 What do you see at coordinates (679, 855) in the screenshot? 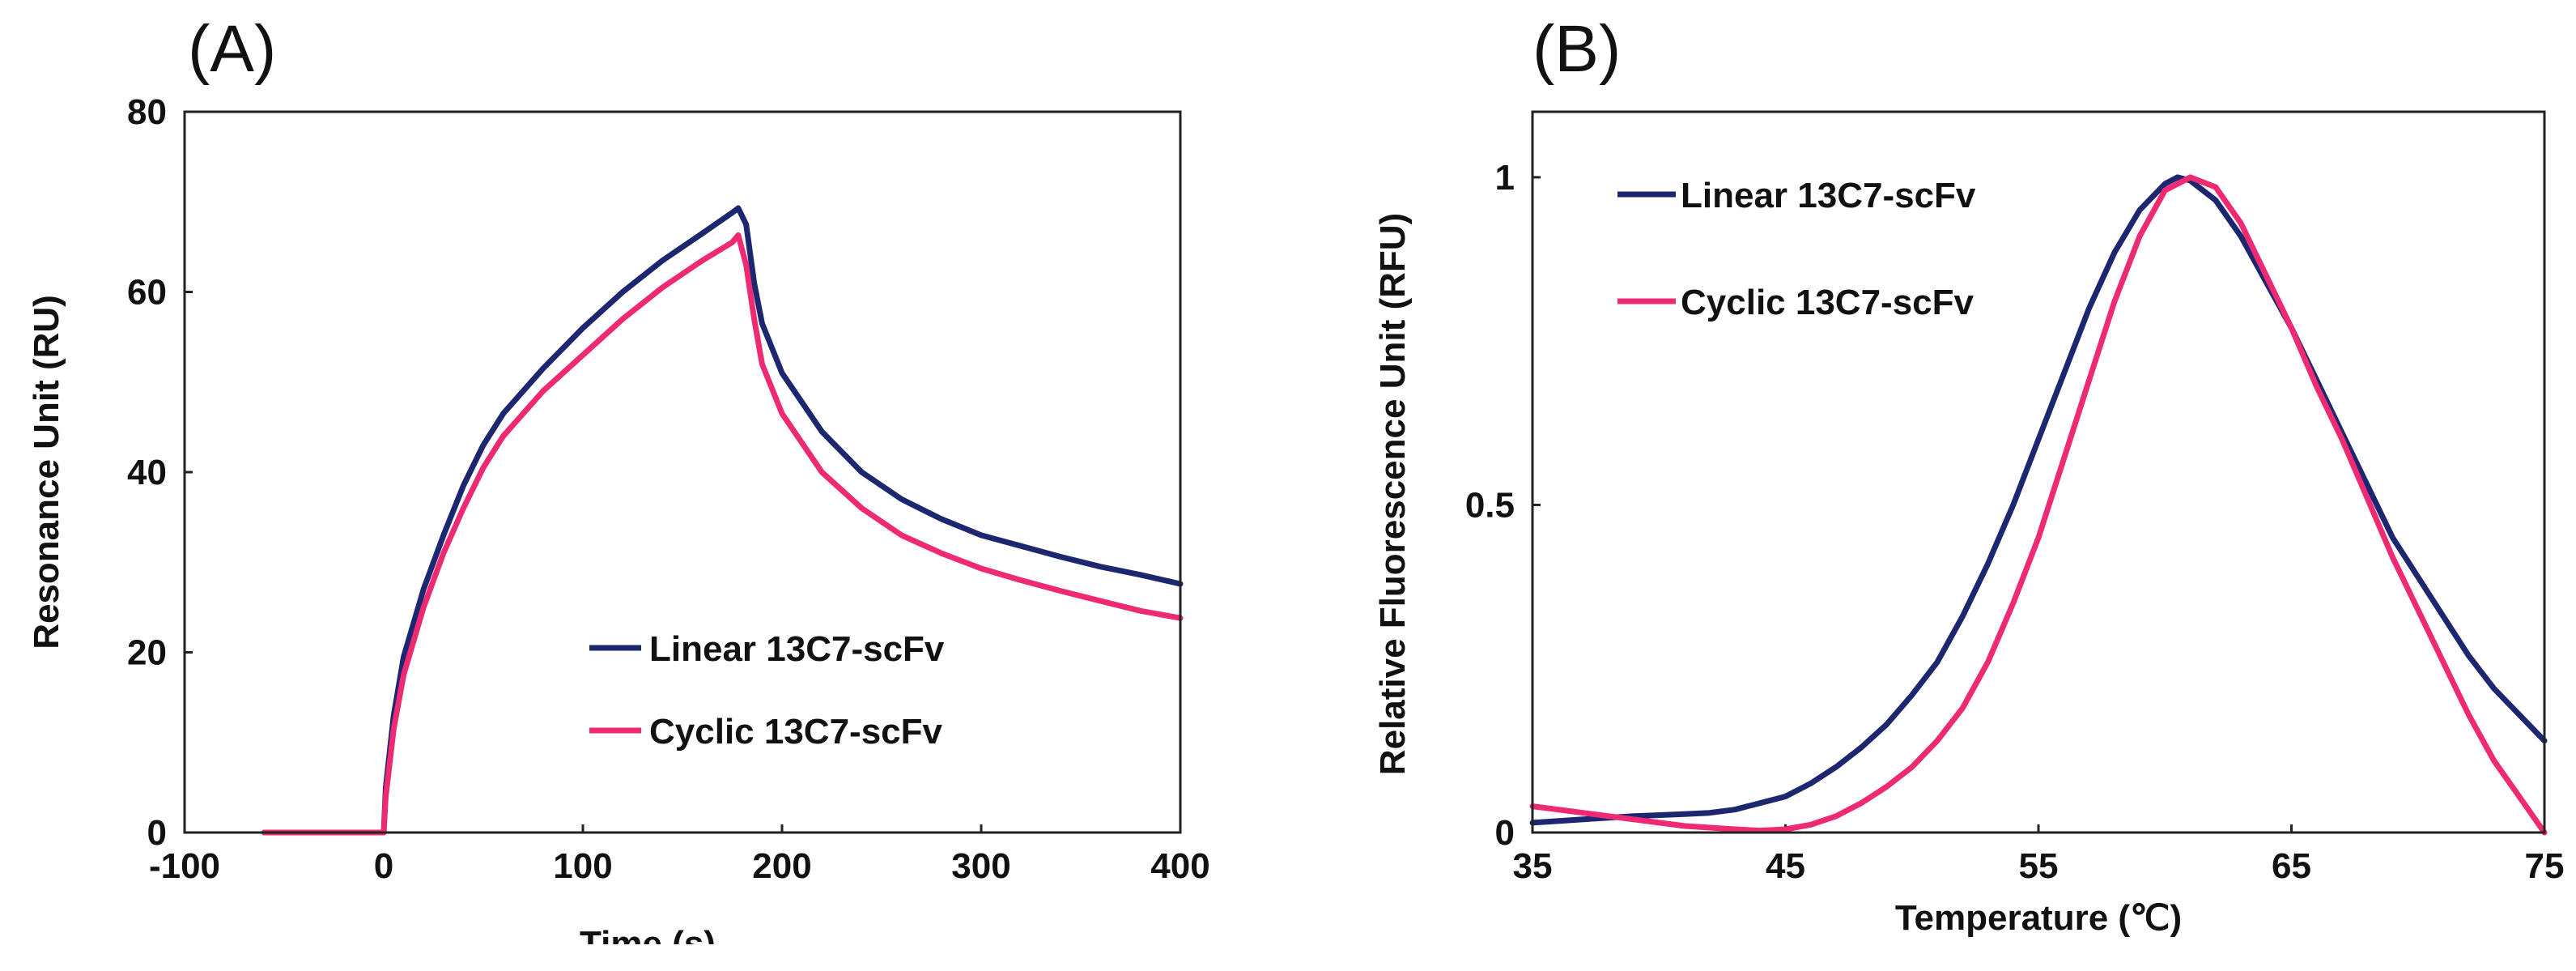
I see `panel-a-x-ticks: -100 0 100 200 300 400` at bounding box center [679, 855].